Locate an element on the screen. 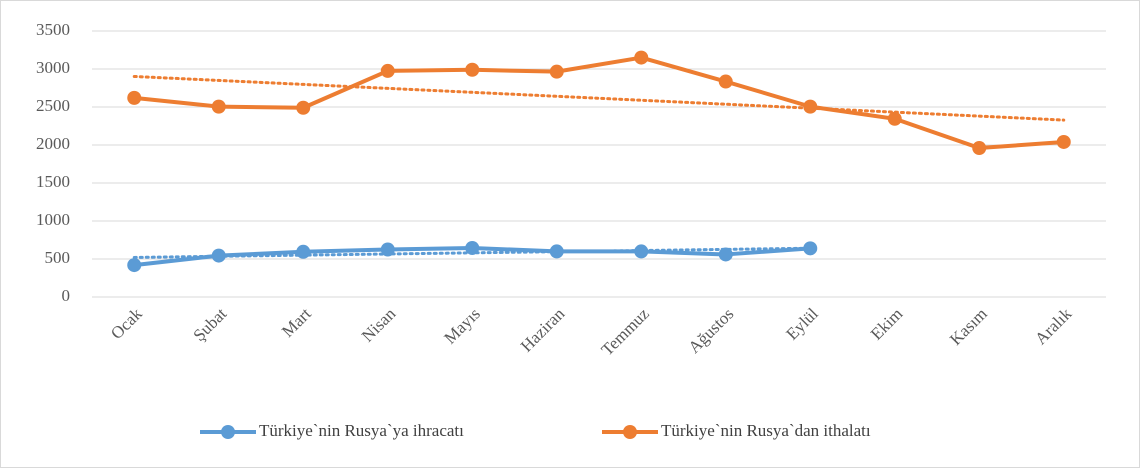  y-tick-label: 2500 is located at coordinates (53, 105).